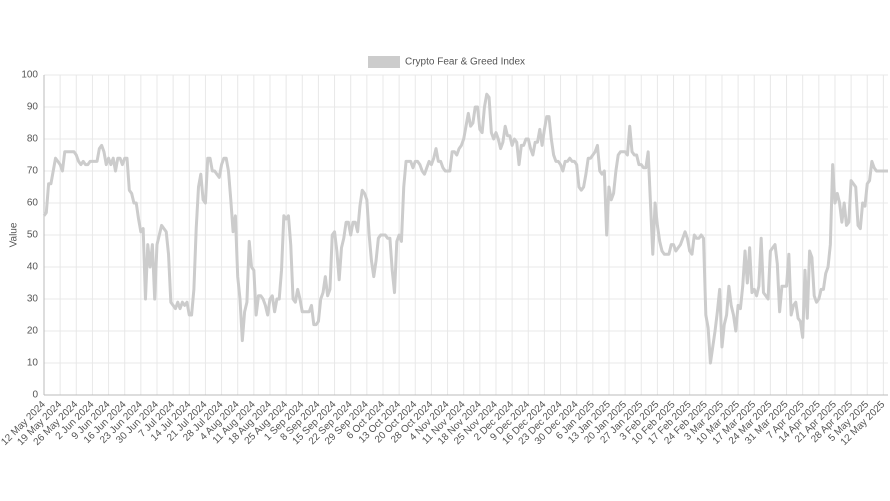 The image size is (890, 501). Describe the element at coordinates (465, 62) in the screenshot. I see `legend-label: Crypto Fear & Greed Index` at that location.